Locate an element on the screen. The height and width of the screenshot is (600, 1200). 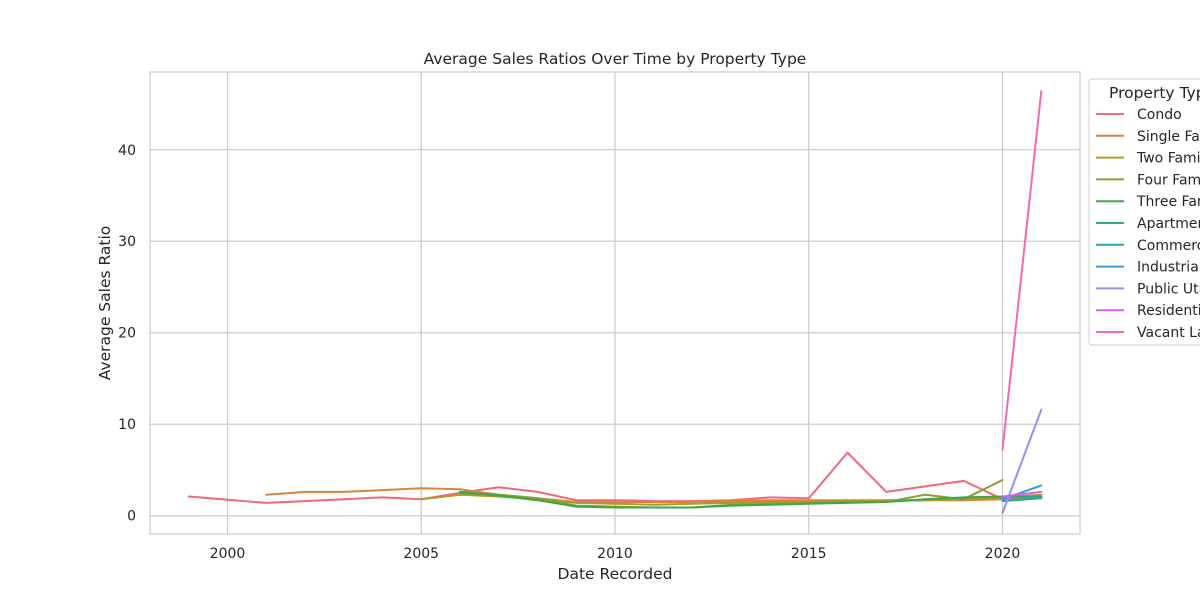
x-tick-label: 2020 is located at coordinates (1003, 554).